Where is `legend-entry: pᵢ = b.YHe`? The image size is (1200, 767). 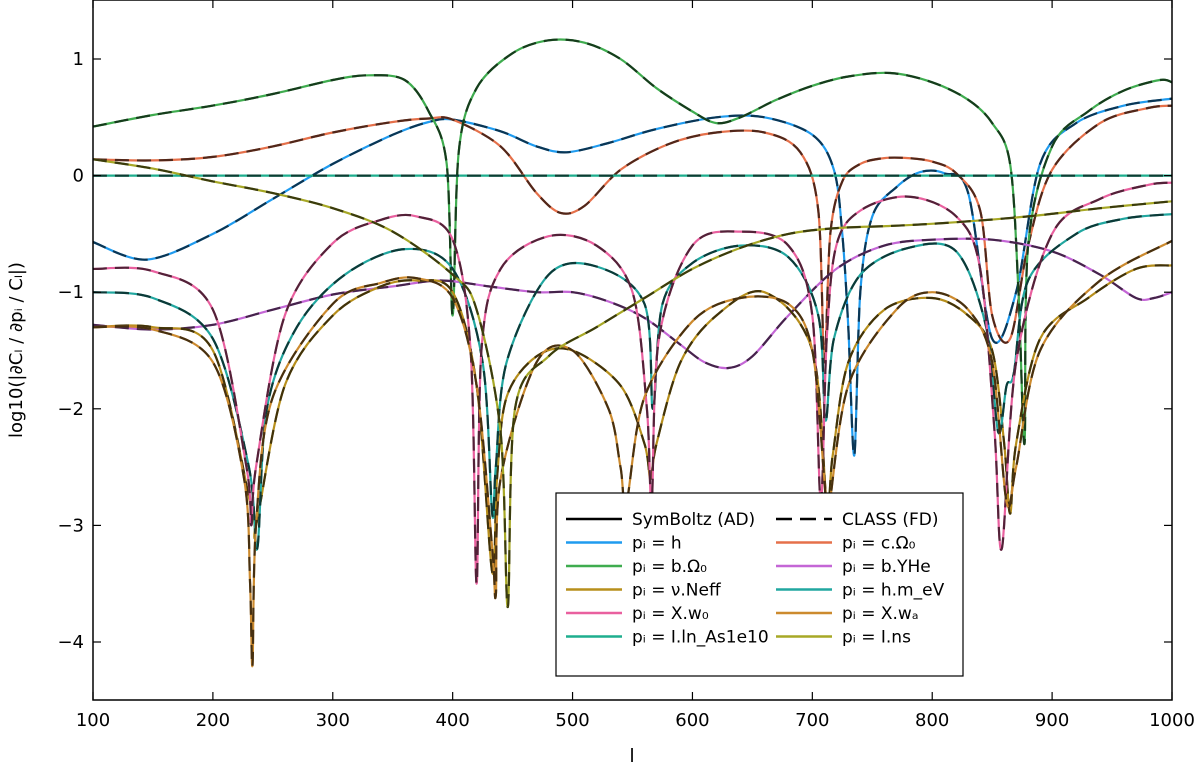 legend-entry: pᵢ = b.YHe is located at coordinates (853, 567).